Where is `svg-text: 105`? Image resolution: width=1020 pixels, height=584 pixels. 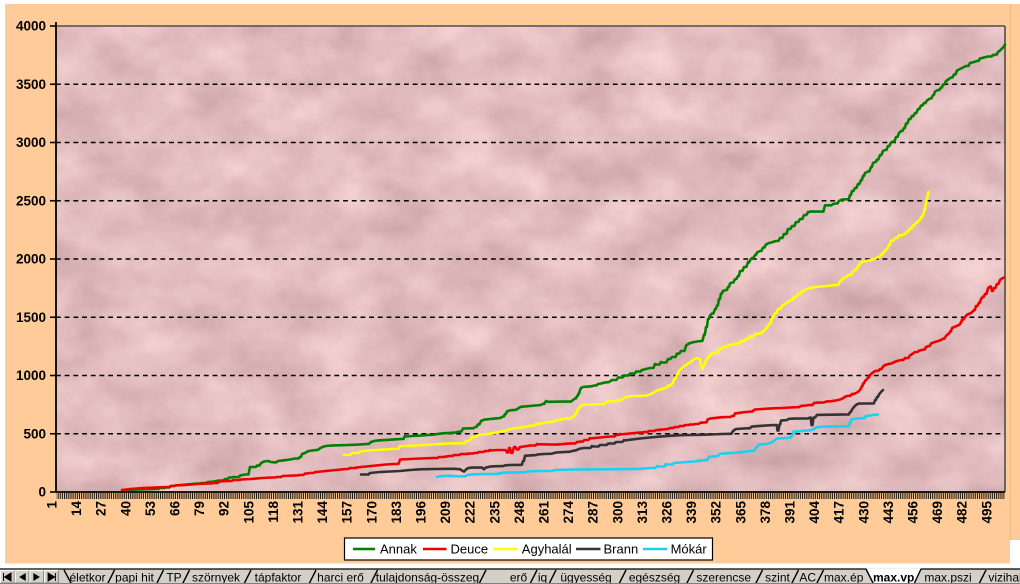
svg-text: 105 is located at coordinates (248, 512).